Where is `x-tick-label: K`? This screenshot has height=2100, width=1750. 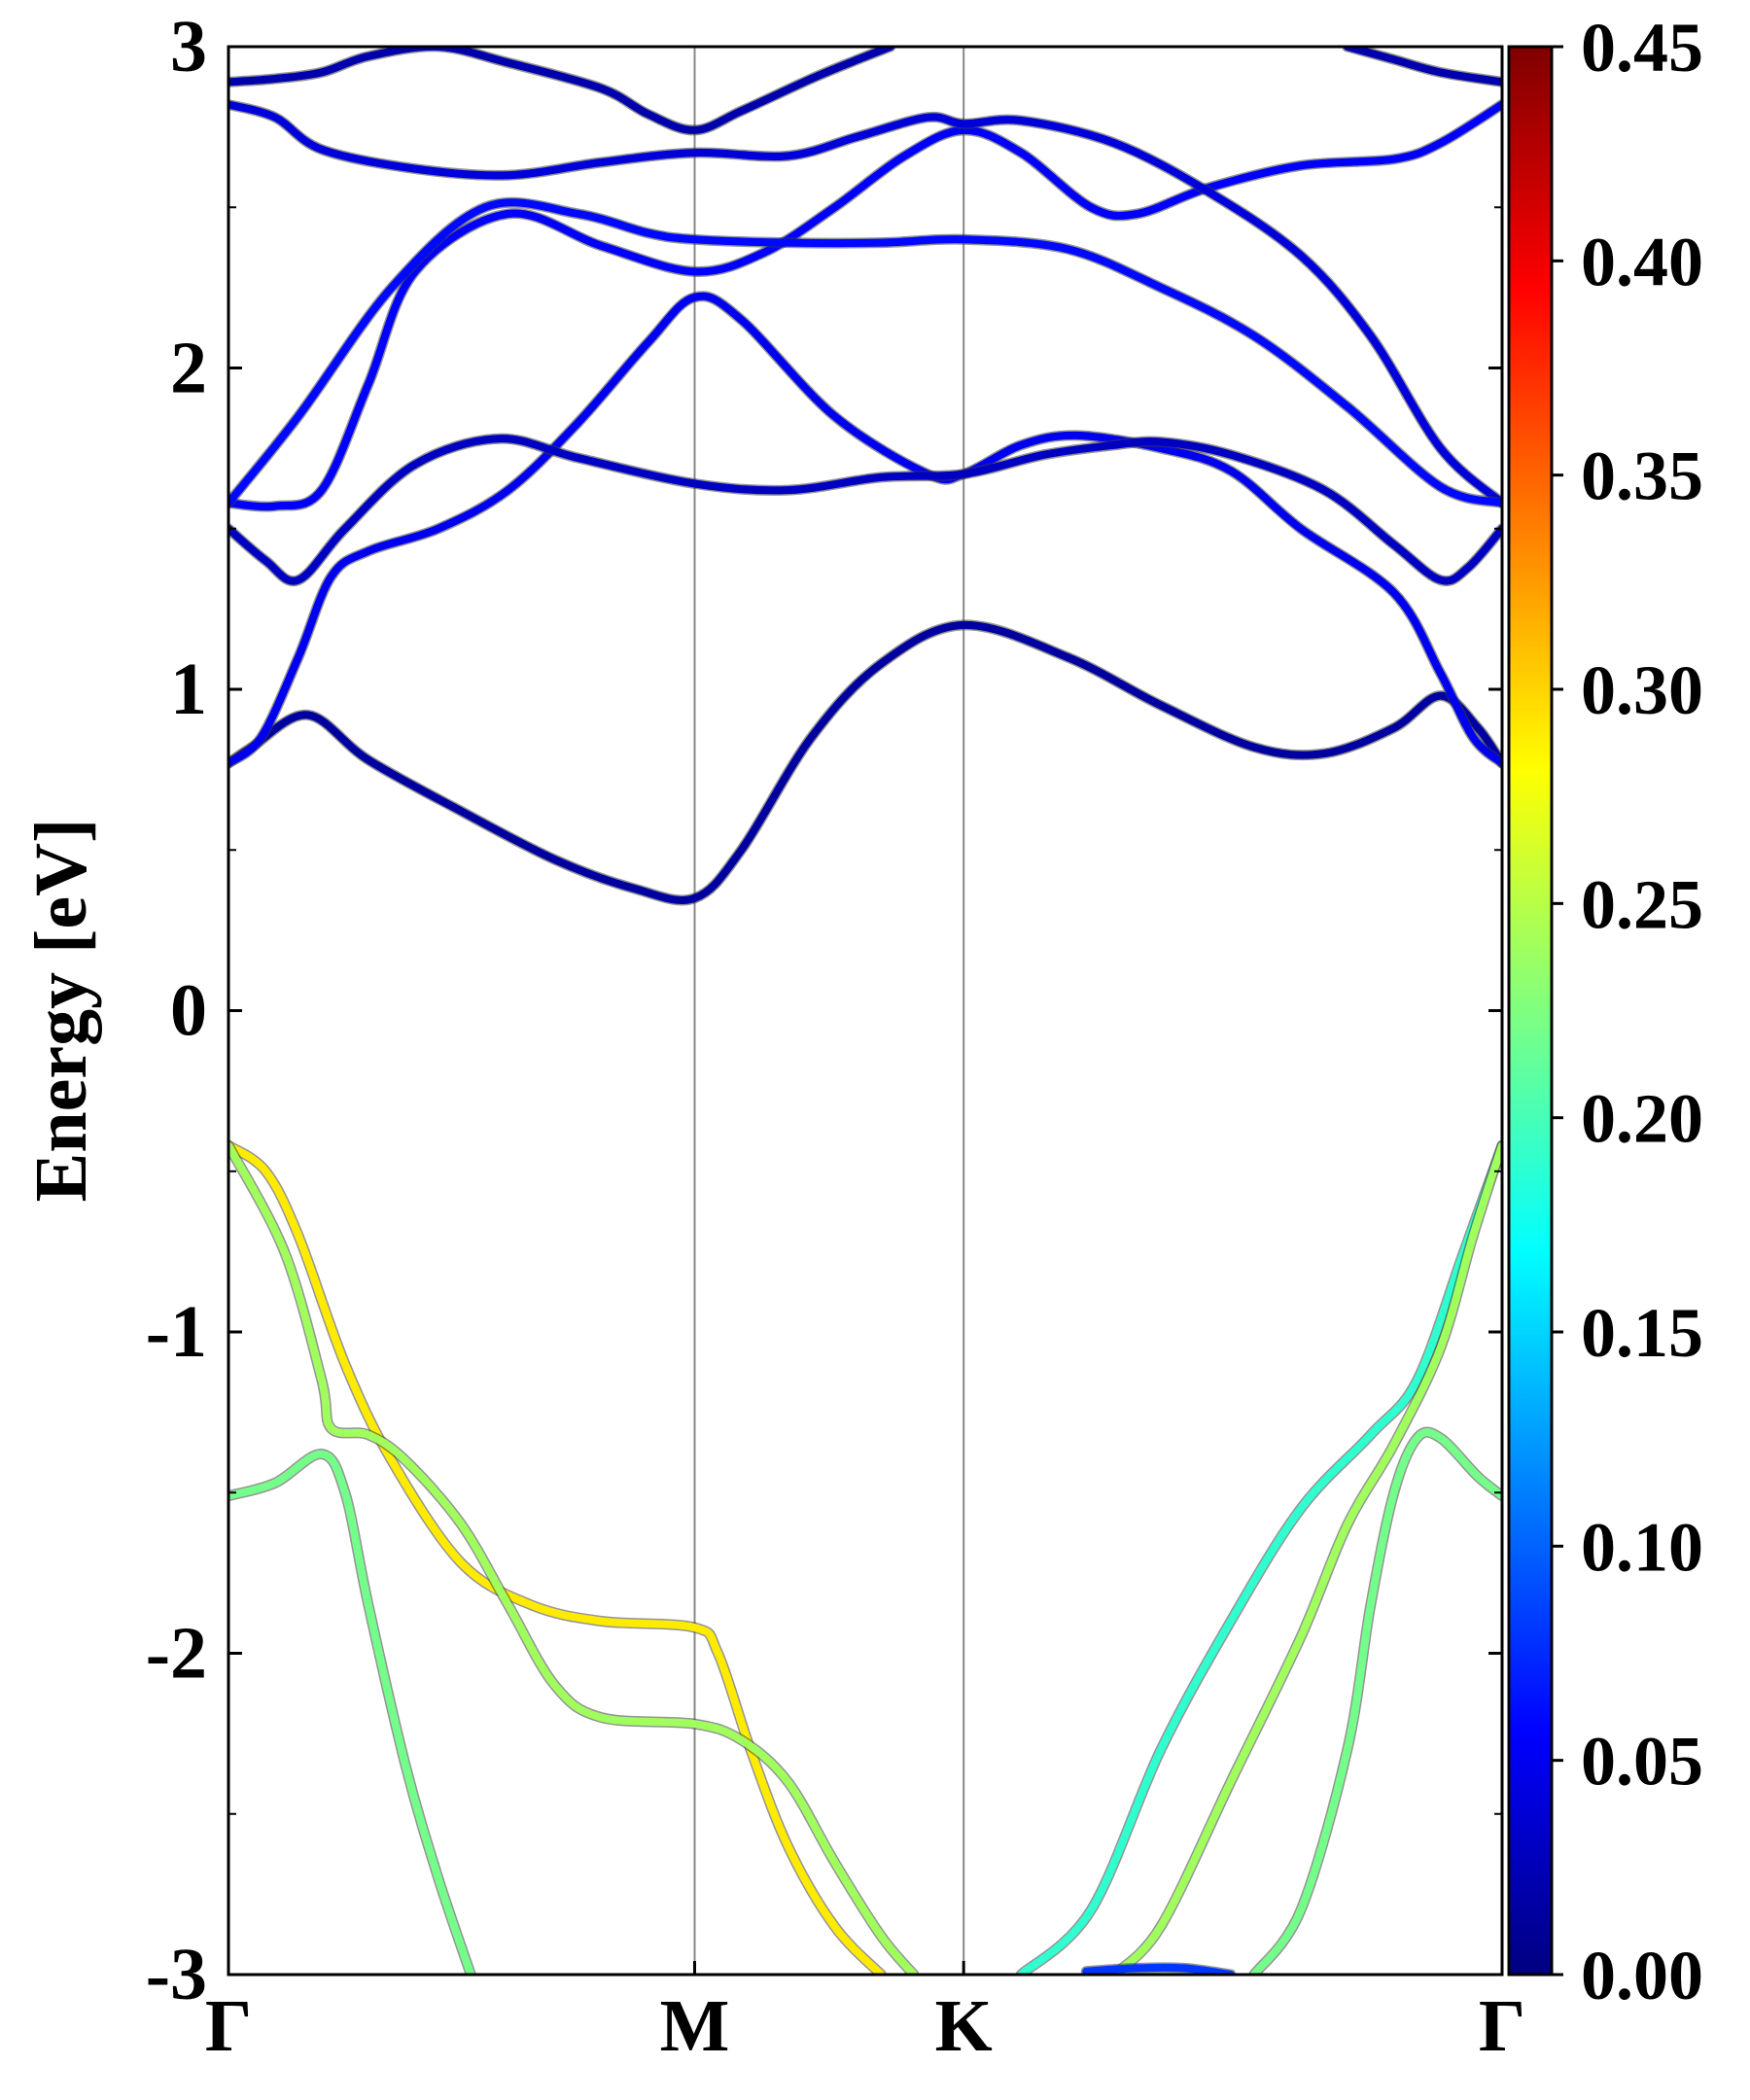
x-tick-label: K is located at coordinates (964, 2026).